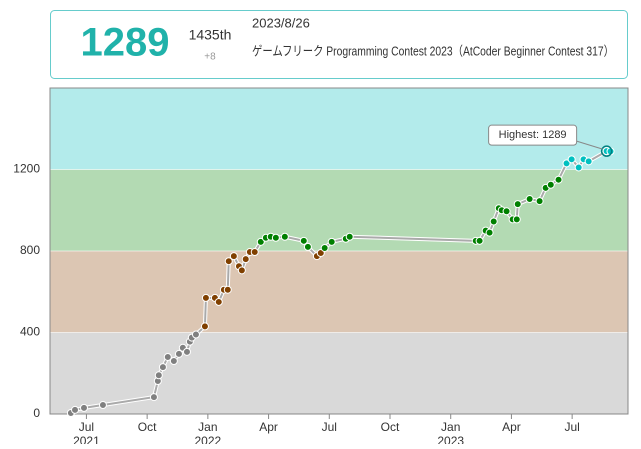 This screenshot has width=641, height=449. What do you see at coordinates (450, 439) in the screenshot?
I see `x-year-label: 2023` at bounding box center [450, 439].